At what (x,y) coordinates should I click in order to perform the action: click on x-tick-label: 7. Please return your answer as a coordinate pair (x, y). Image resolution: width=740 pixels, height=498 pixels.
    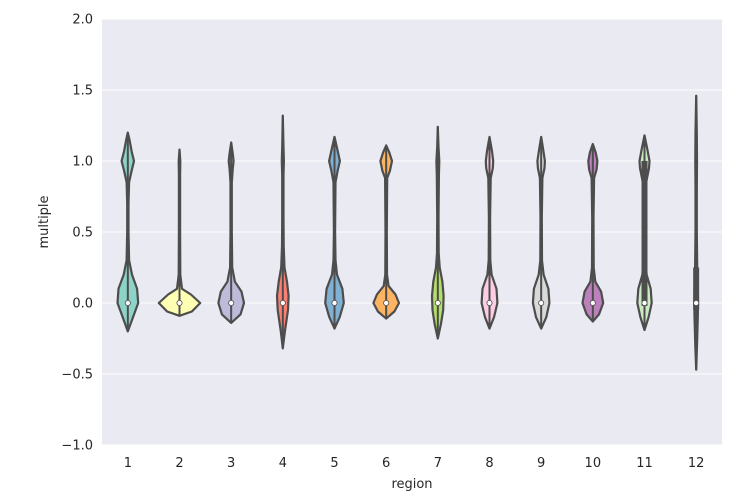
    Looking at the image, I should click on (438, 463).